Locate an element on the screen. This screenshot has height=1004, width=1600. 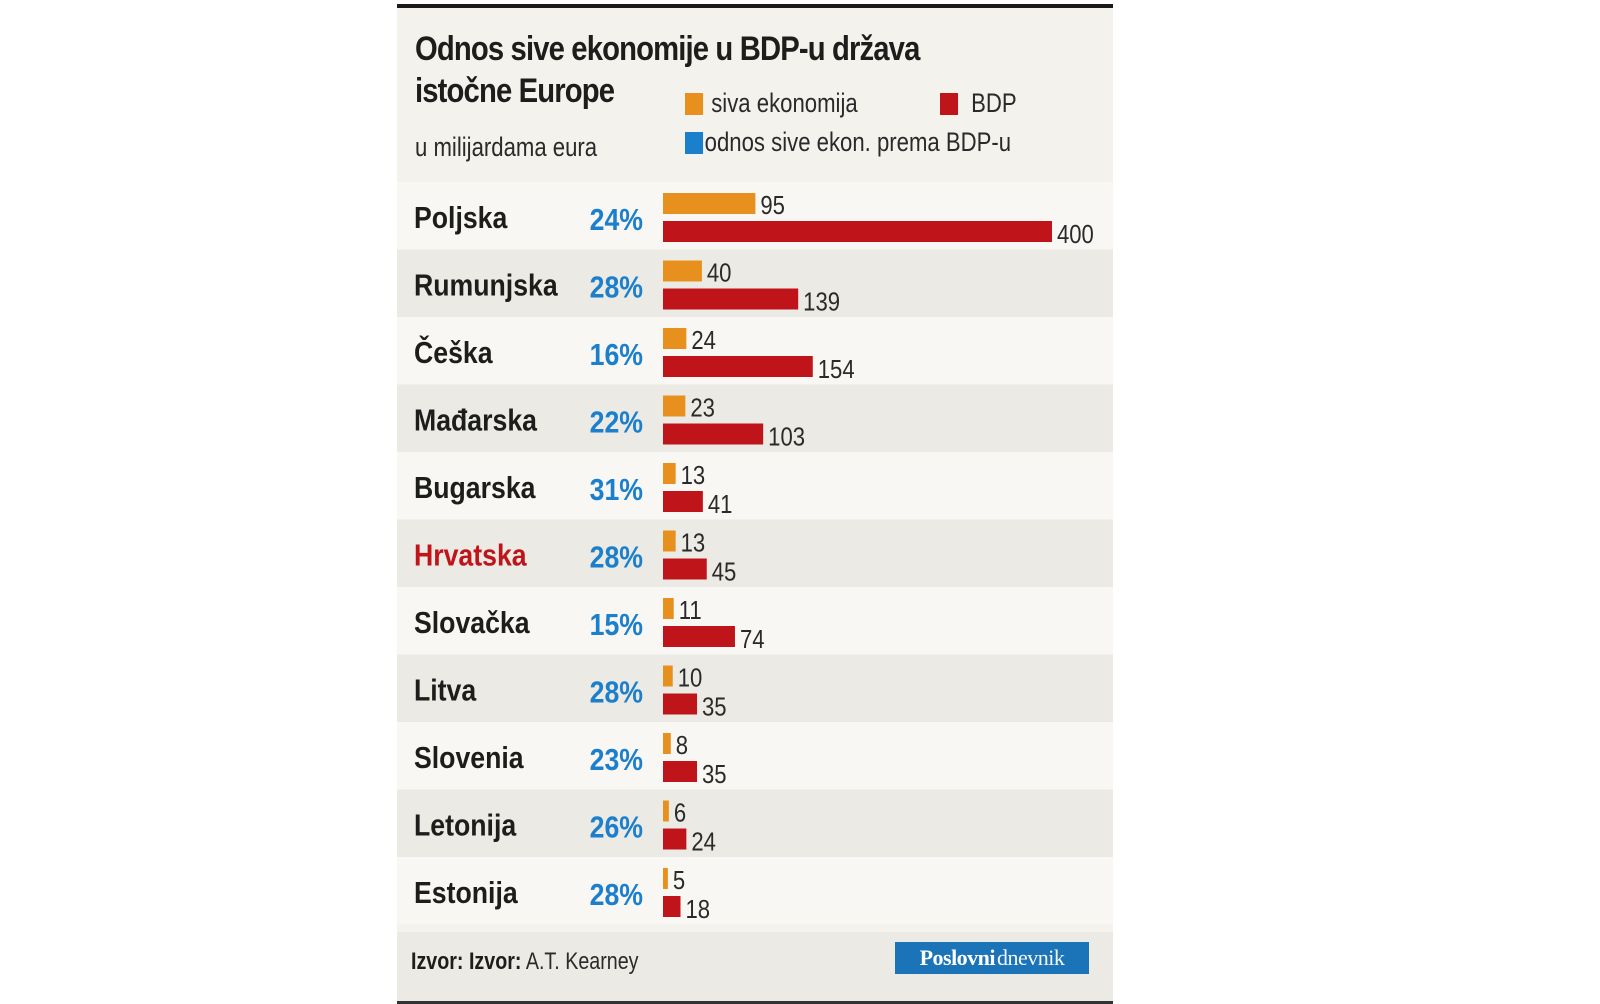
legend-swatch-gdp is located at coordinates (949, 103).